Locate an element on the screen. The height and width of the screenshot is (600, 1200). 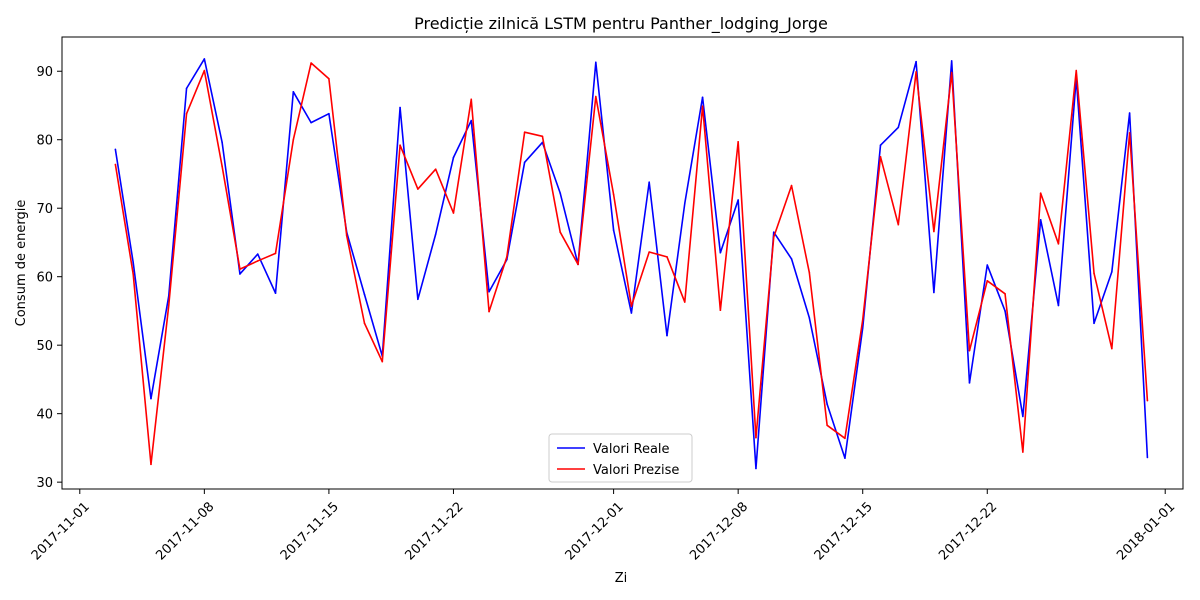
y-tick-label: 60 is located at coordinates (44, 278).